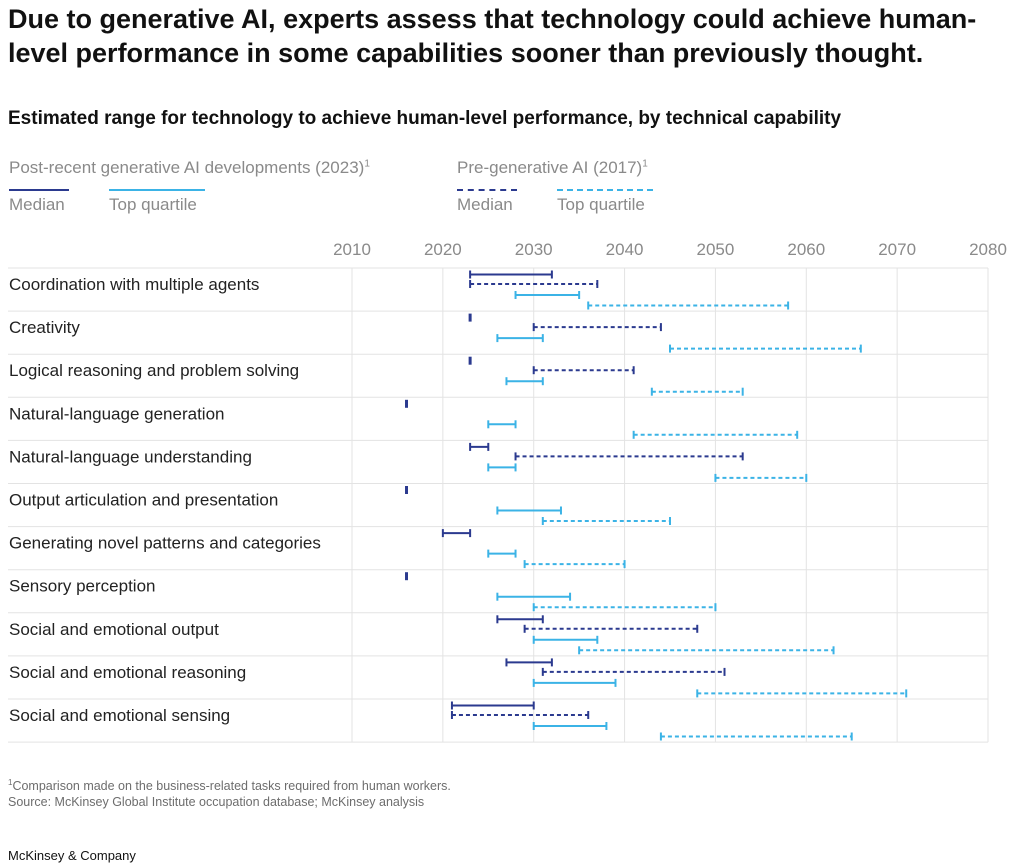 The height and width of the screenshot is (867, 1024). Describe the element at coordinates (485, 204) in the screenshot. I see `legend-pre-median-label: Median` at that location.